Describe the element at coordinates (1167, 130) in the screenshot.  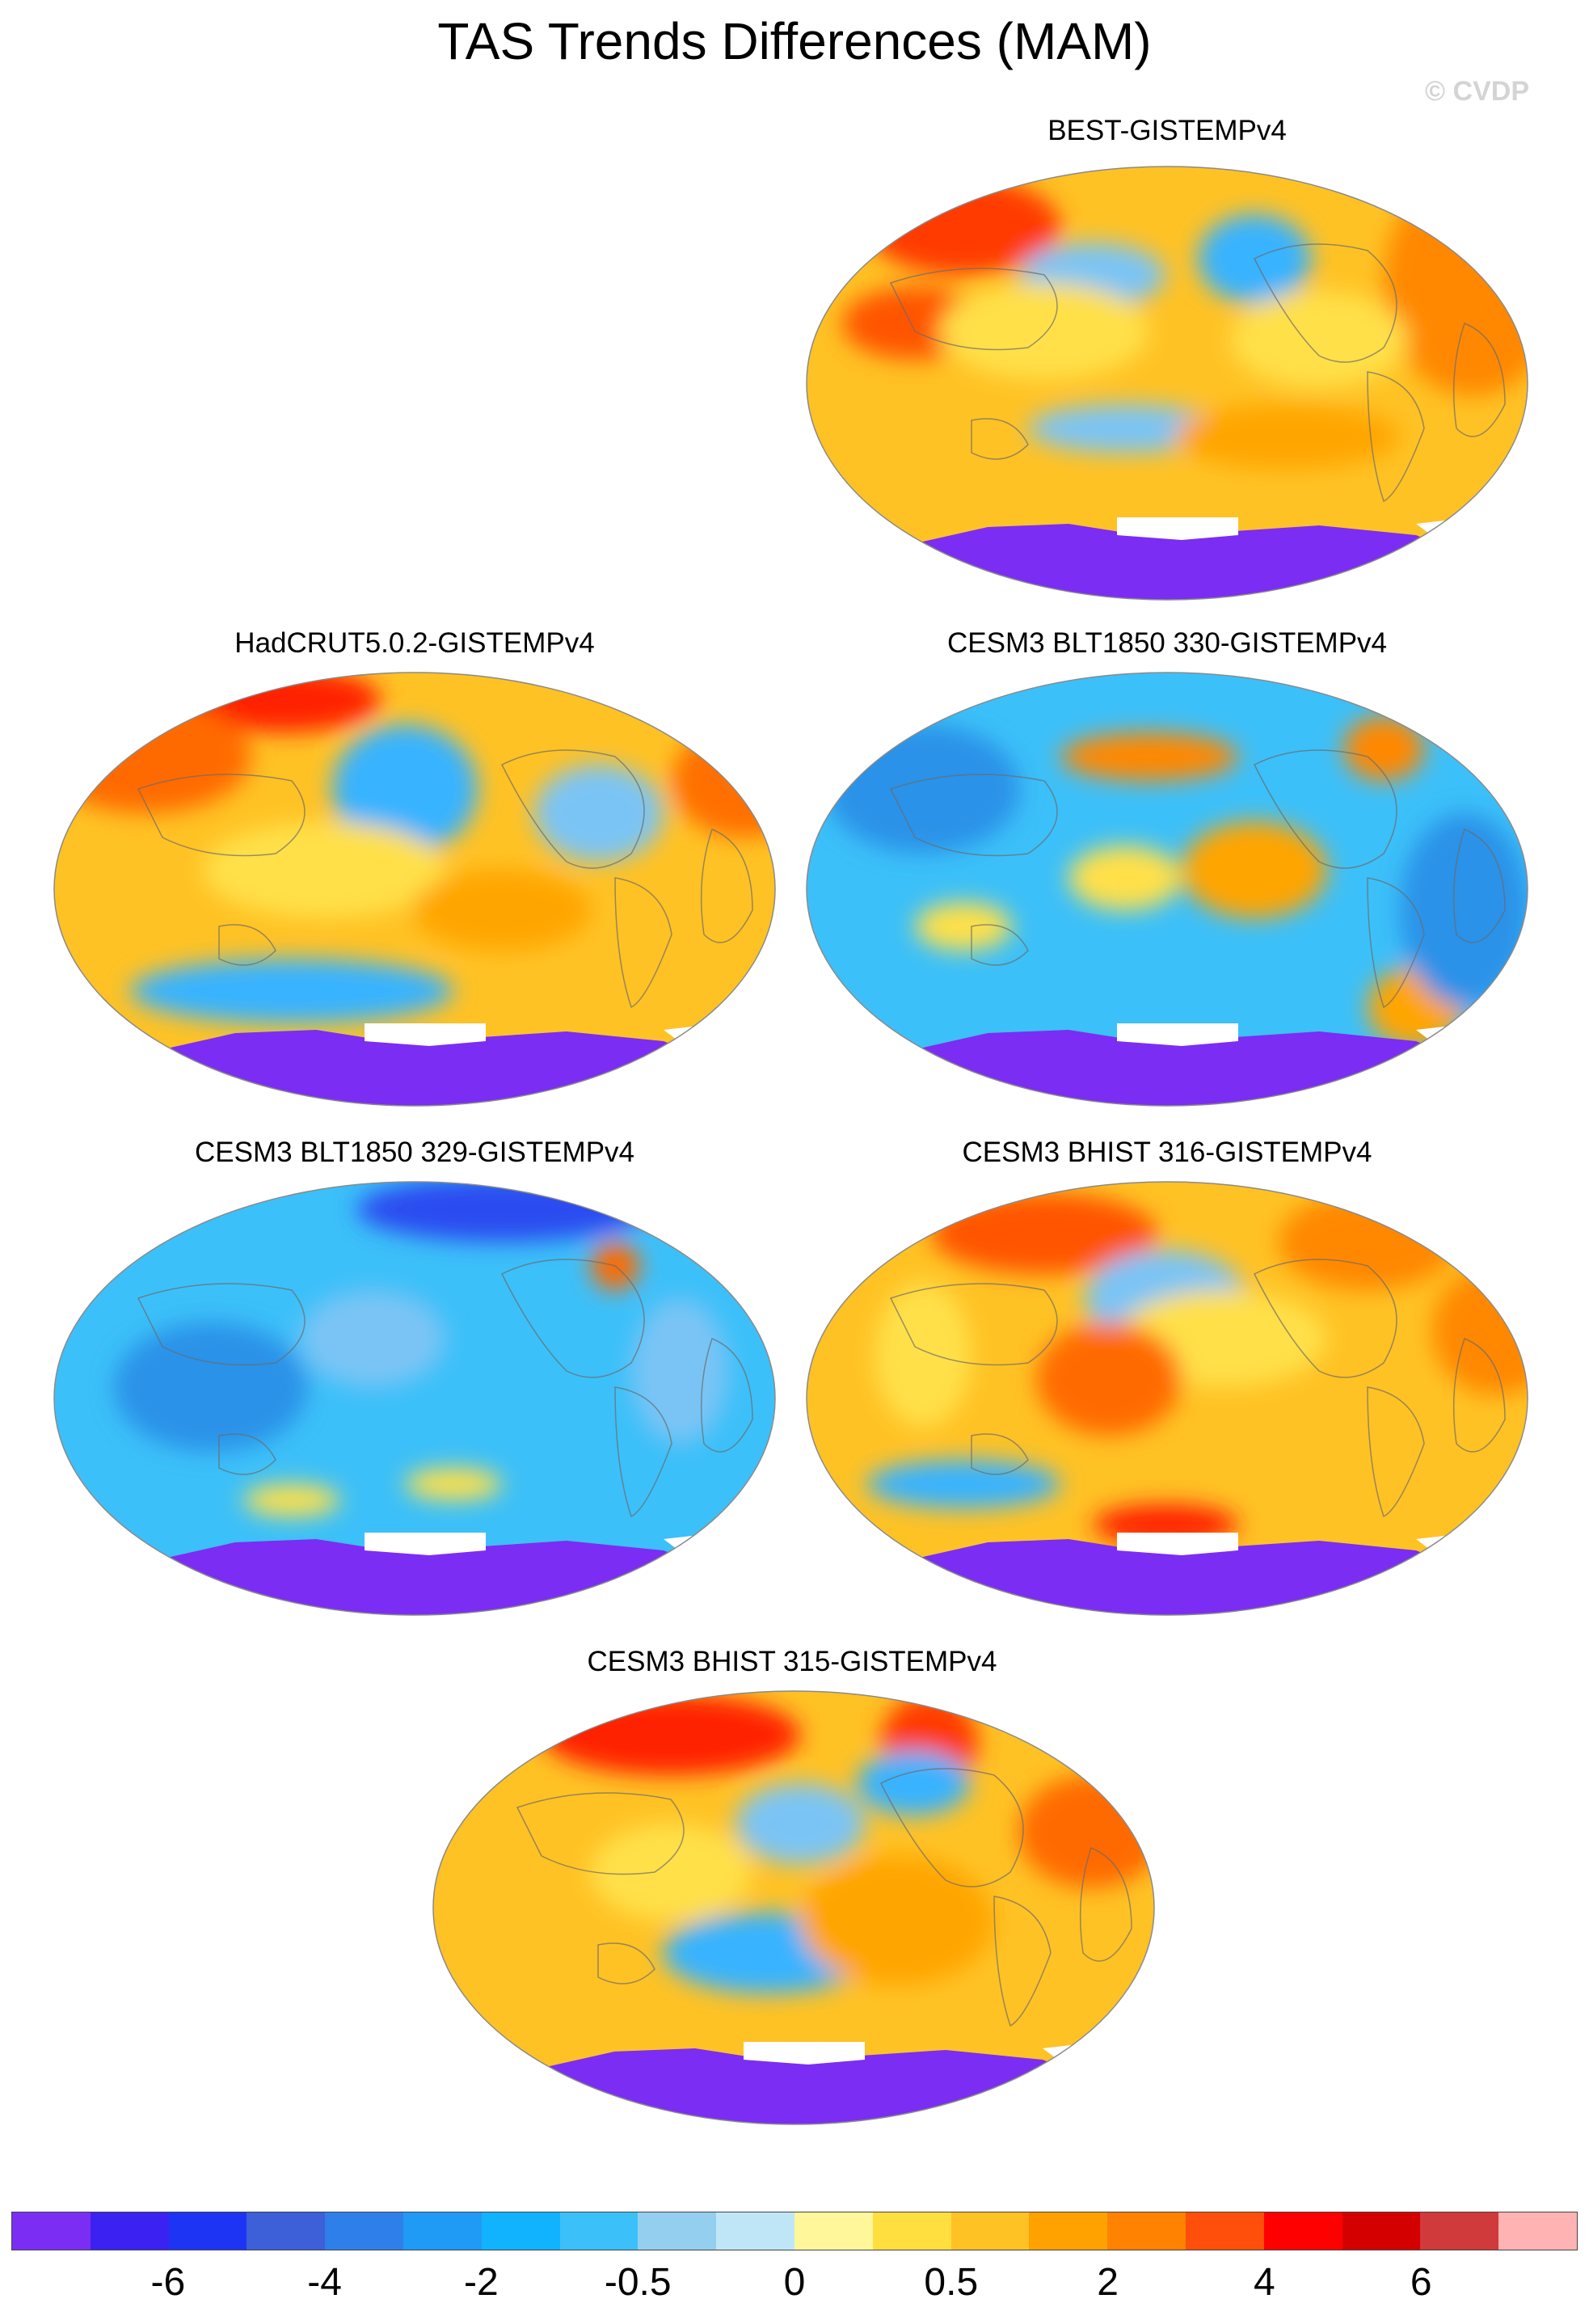
I see `panel-label-1: BEST-GISTEMPv4` at that location.